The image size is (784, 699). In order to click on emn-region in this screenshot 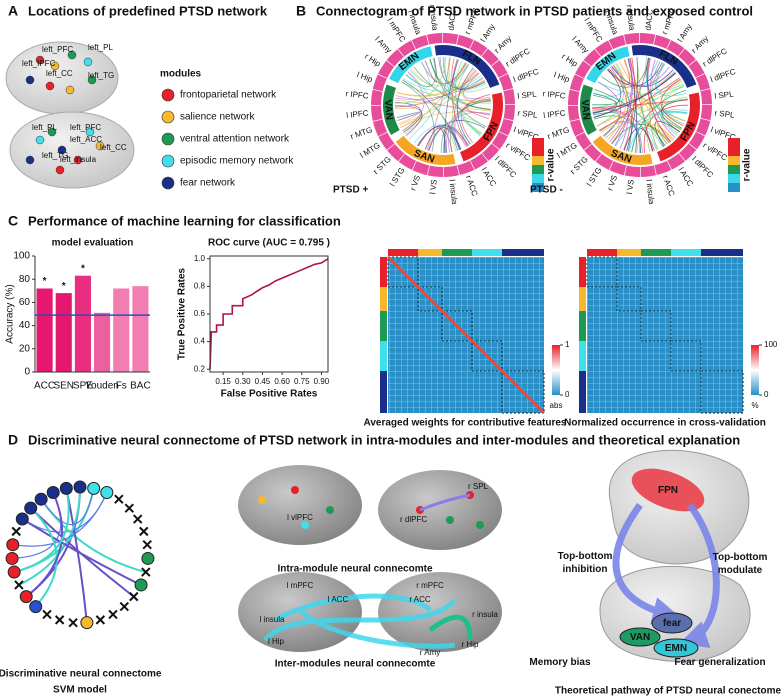, I will do `click(676, 648)`.